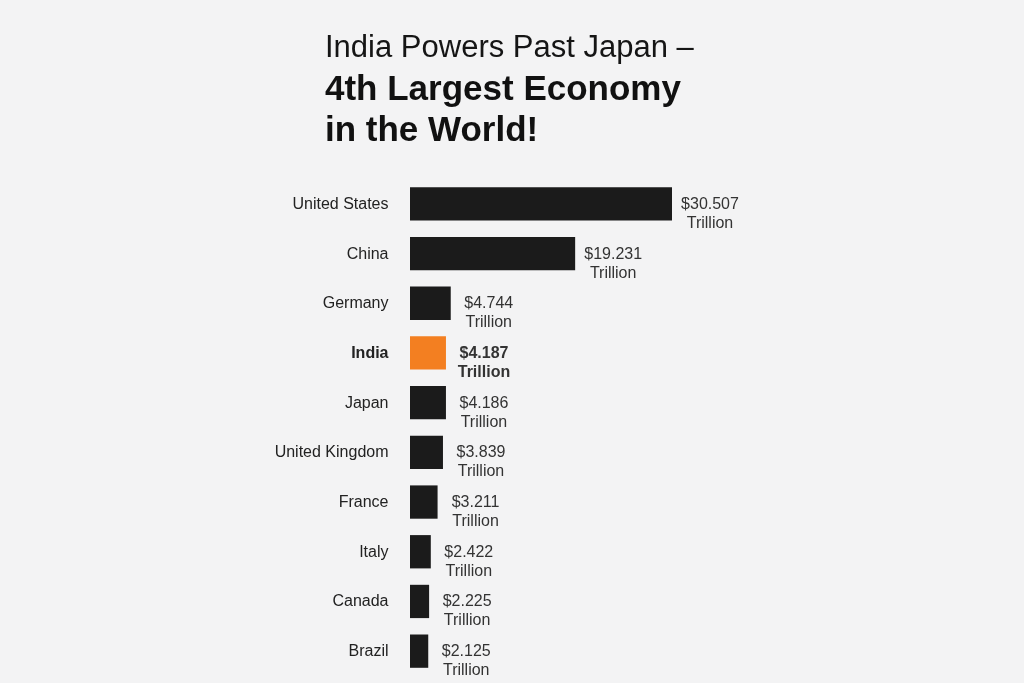 This screenshot has width=1024, height=683. What do you see at coordinates (466, 660) in the screenshot?
I see `data-label: $2.125 Trillion` at bounding box center [466, 660].